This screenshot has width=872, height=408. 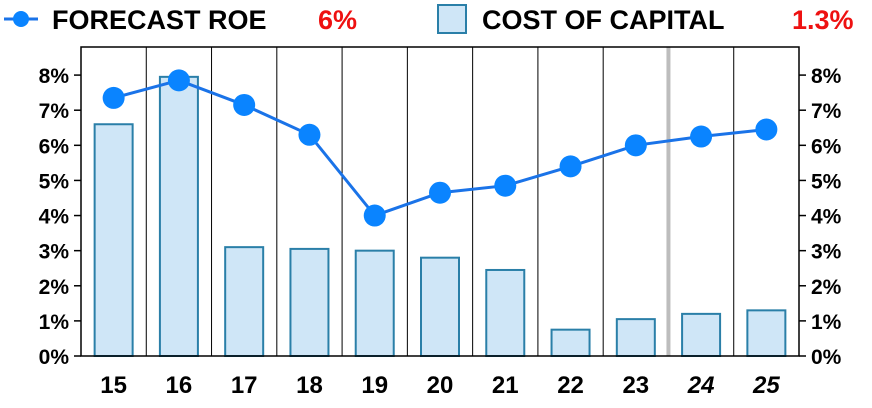 I want to click on y-tick-label-left: 8%, so click(x=54, y=76).